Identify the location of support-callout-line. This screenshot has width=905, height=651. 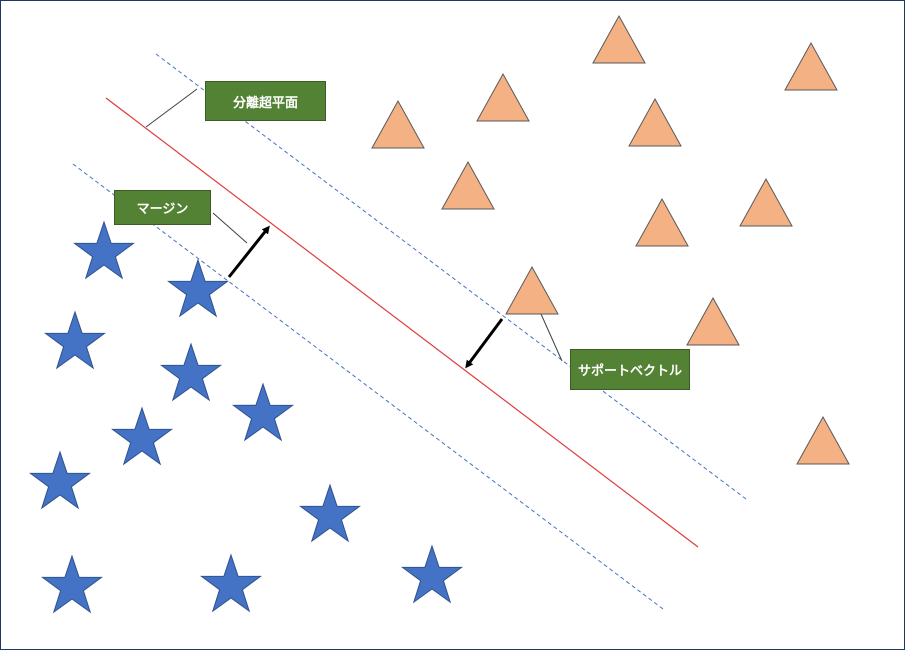
(551, 337).